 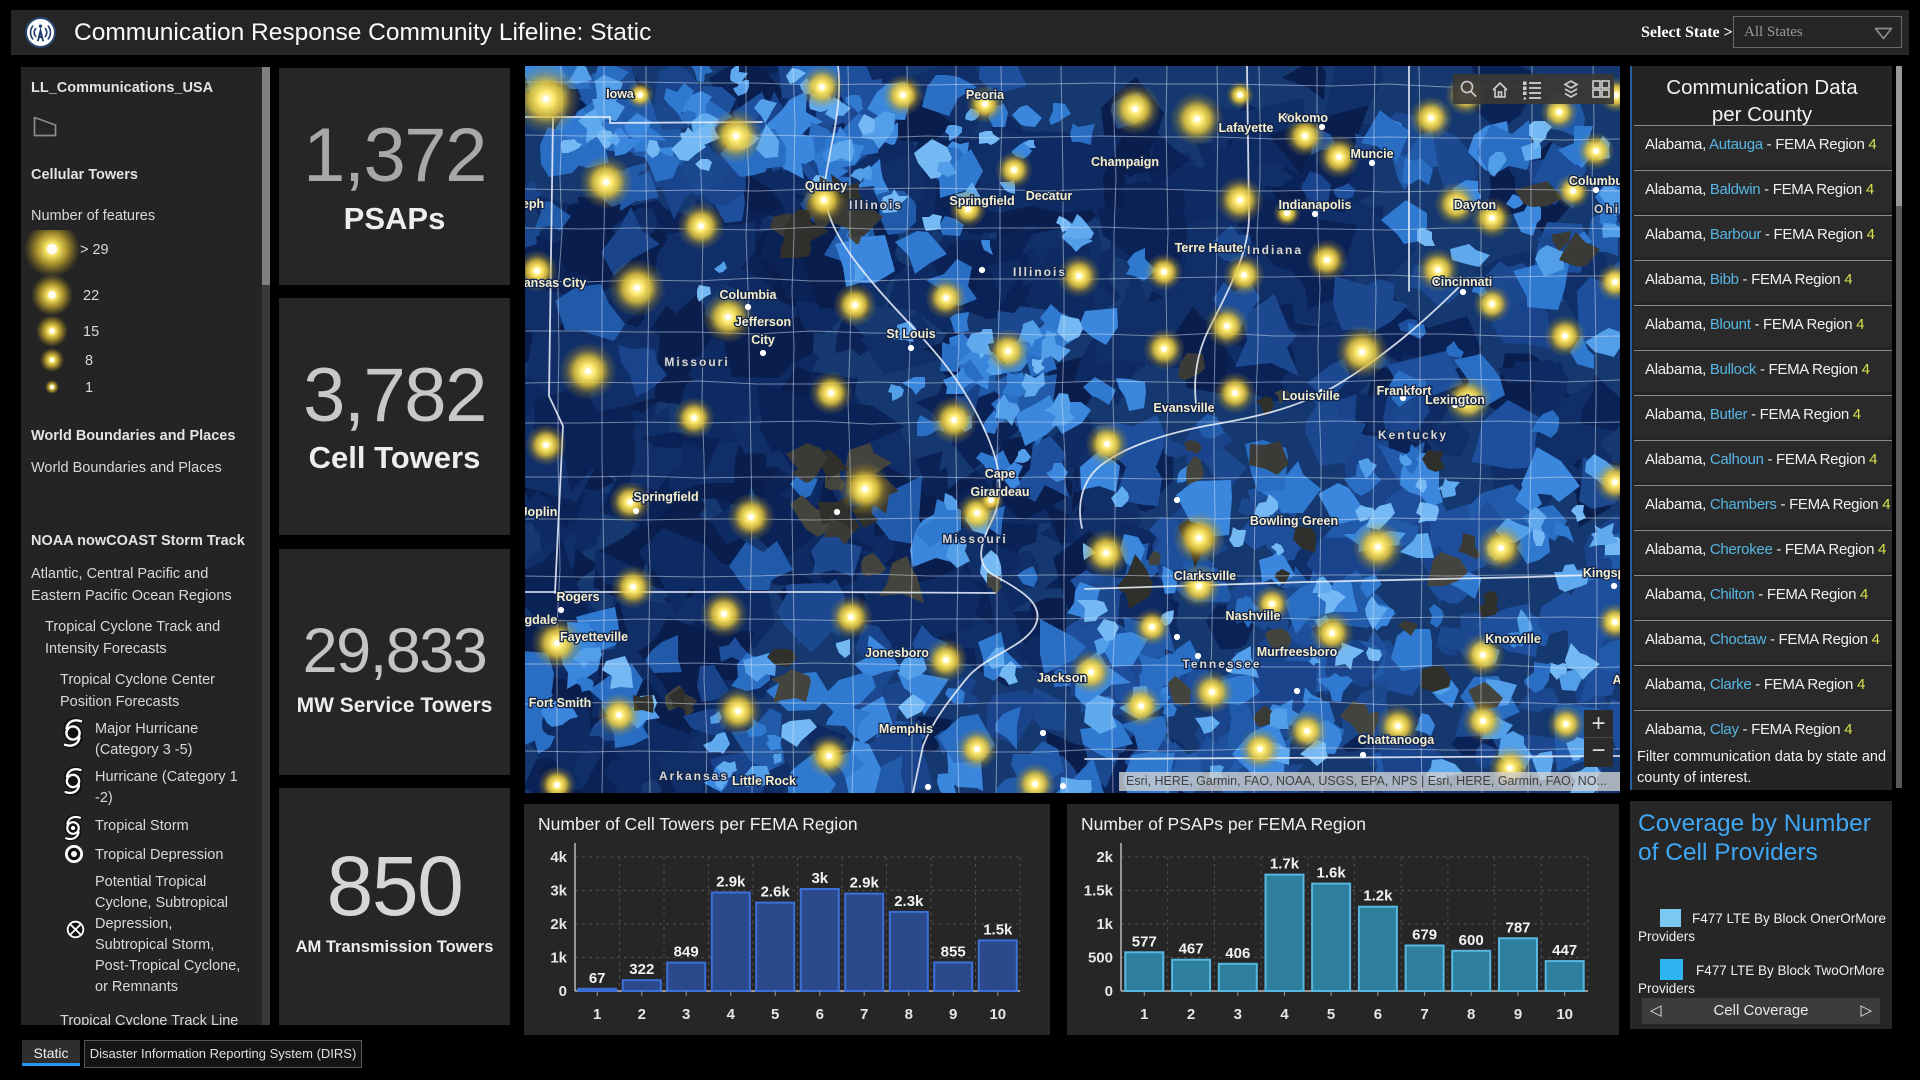 What do you see at coordinates (749, 295) in the screenshot?
I see `svg-text: Columbia` at bounding box center [749, 295].